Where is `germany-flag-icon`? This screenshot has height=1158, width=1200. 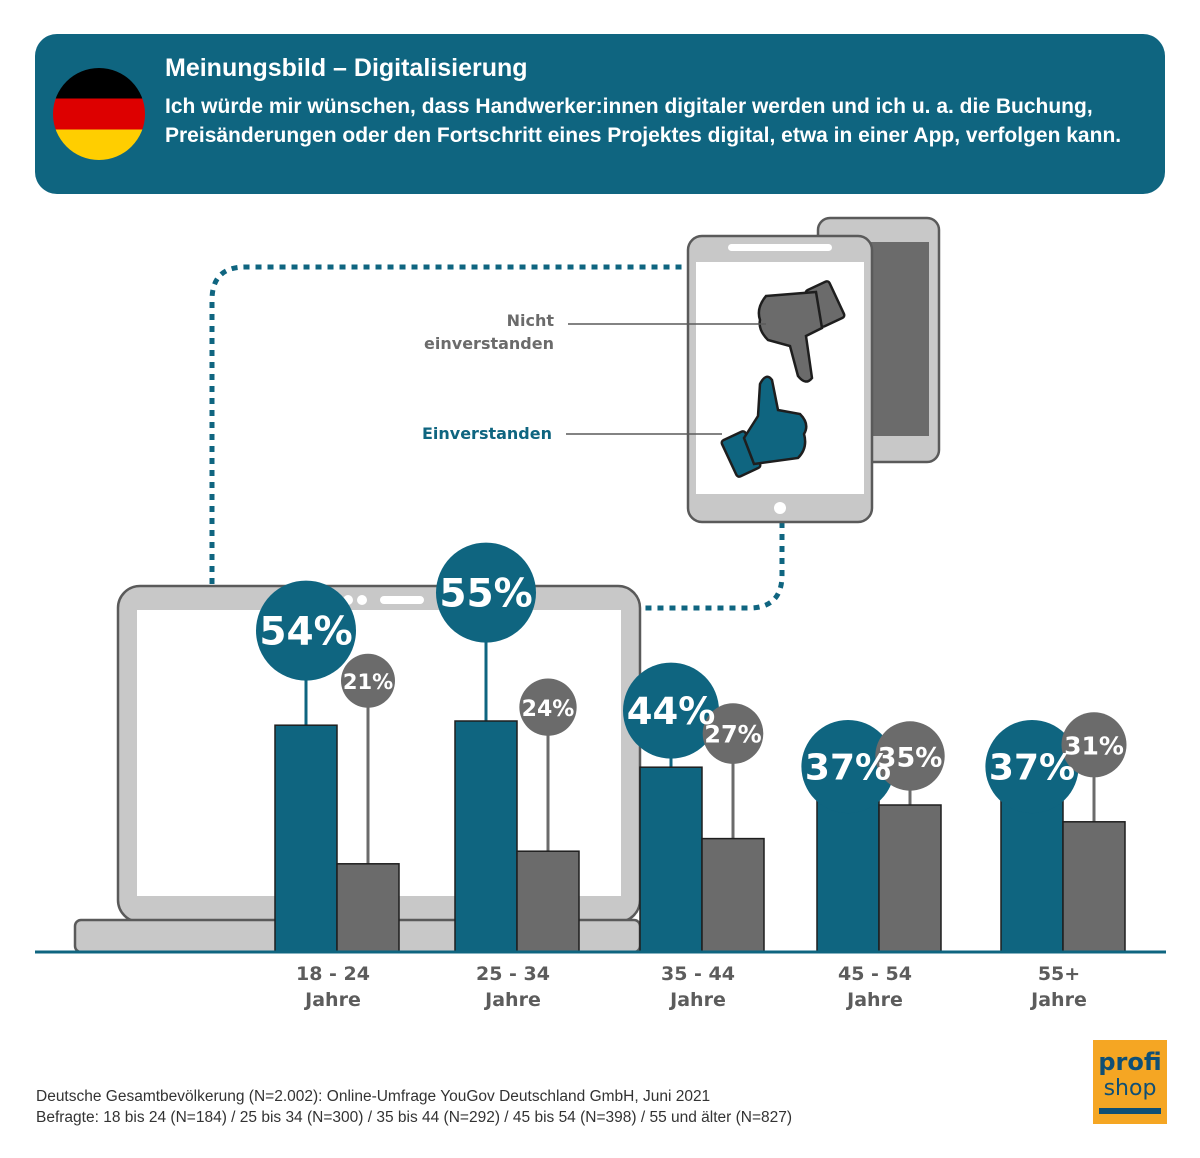 germany-flag-icon is located at coordinates (99, 114).